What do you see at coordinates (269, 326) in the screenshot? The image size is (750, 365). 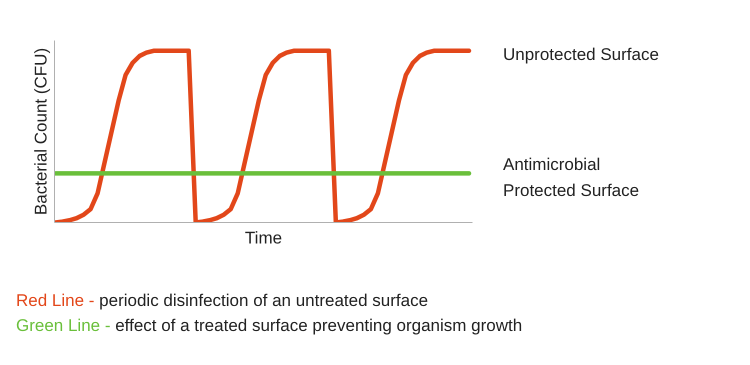 I see `text: Green Line - effect of a treated surface preventing organism growth` at bounding box center [269, 326].